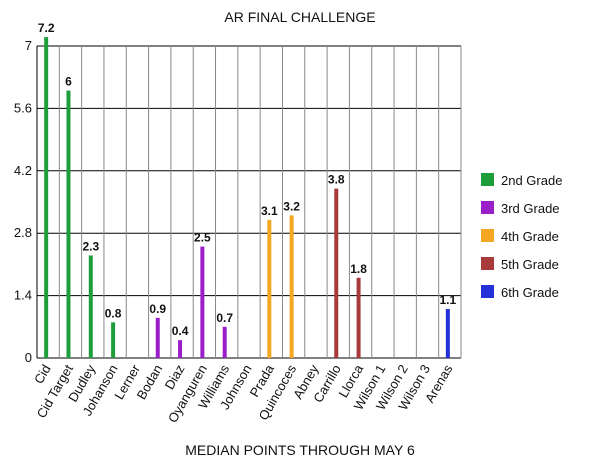 The height and width of the screenshot is (463, 600). What do you see at coordinates (447, 300) in the screenshot?
I see `data-label: 1.1` at bounding box center [447, 300].